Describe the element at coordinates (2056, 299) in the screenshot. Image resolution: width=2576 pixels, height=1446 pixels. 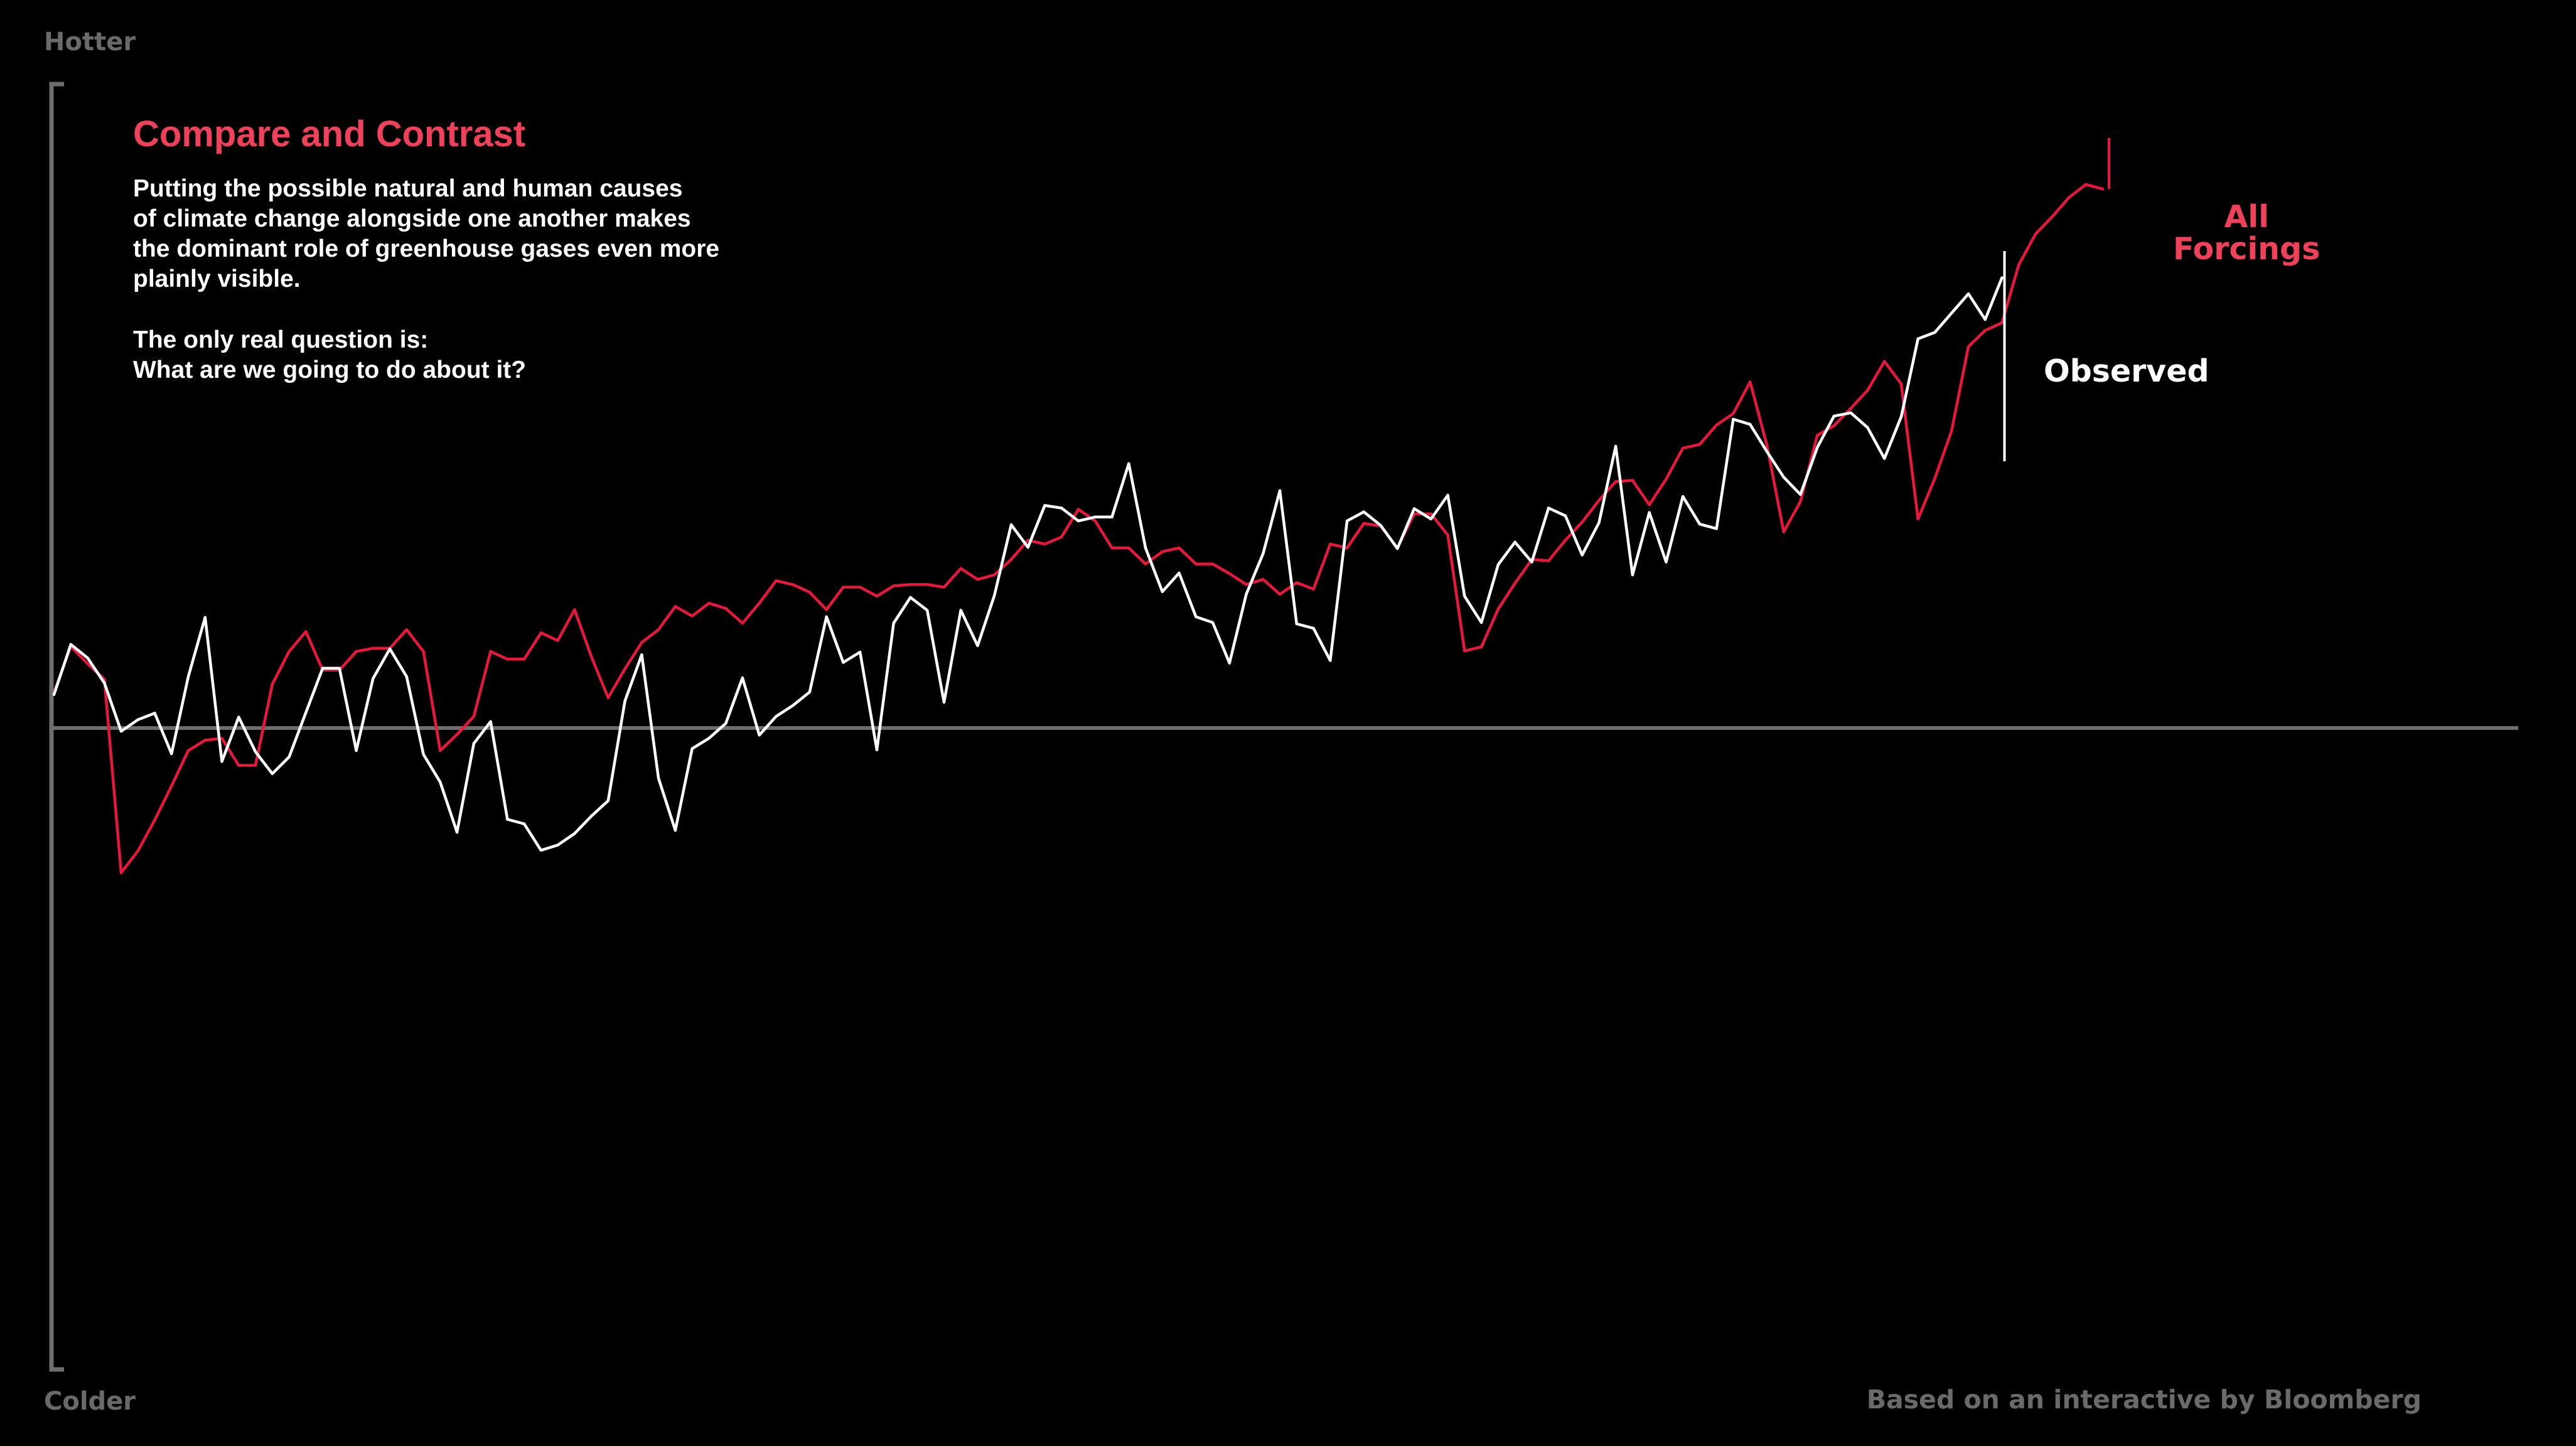
I see `end-markers` at that location.